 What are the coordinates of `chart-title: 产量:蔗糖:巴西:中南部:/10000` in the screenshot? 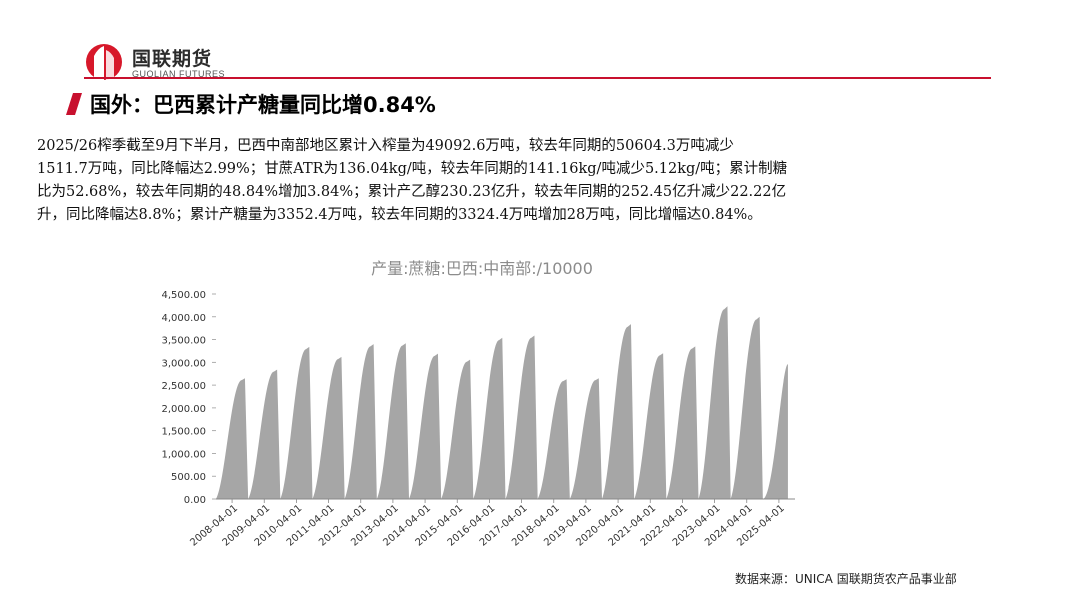 It's located at (482, 268).